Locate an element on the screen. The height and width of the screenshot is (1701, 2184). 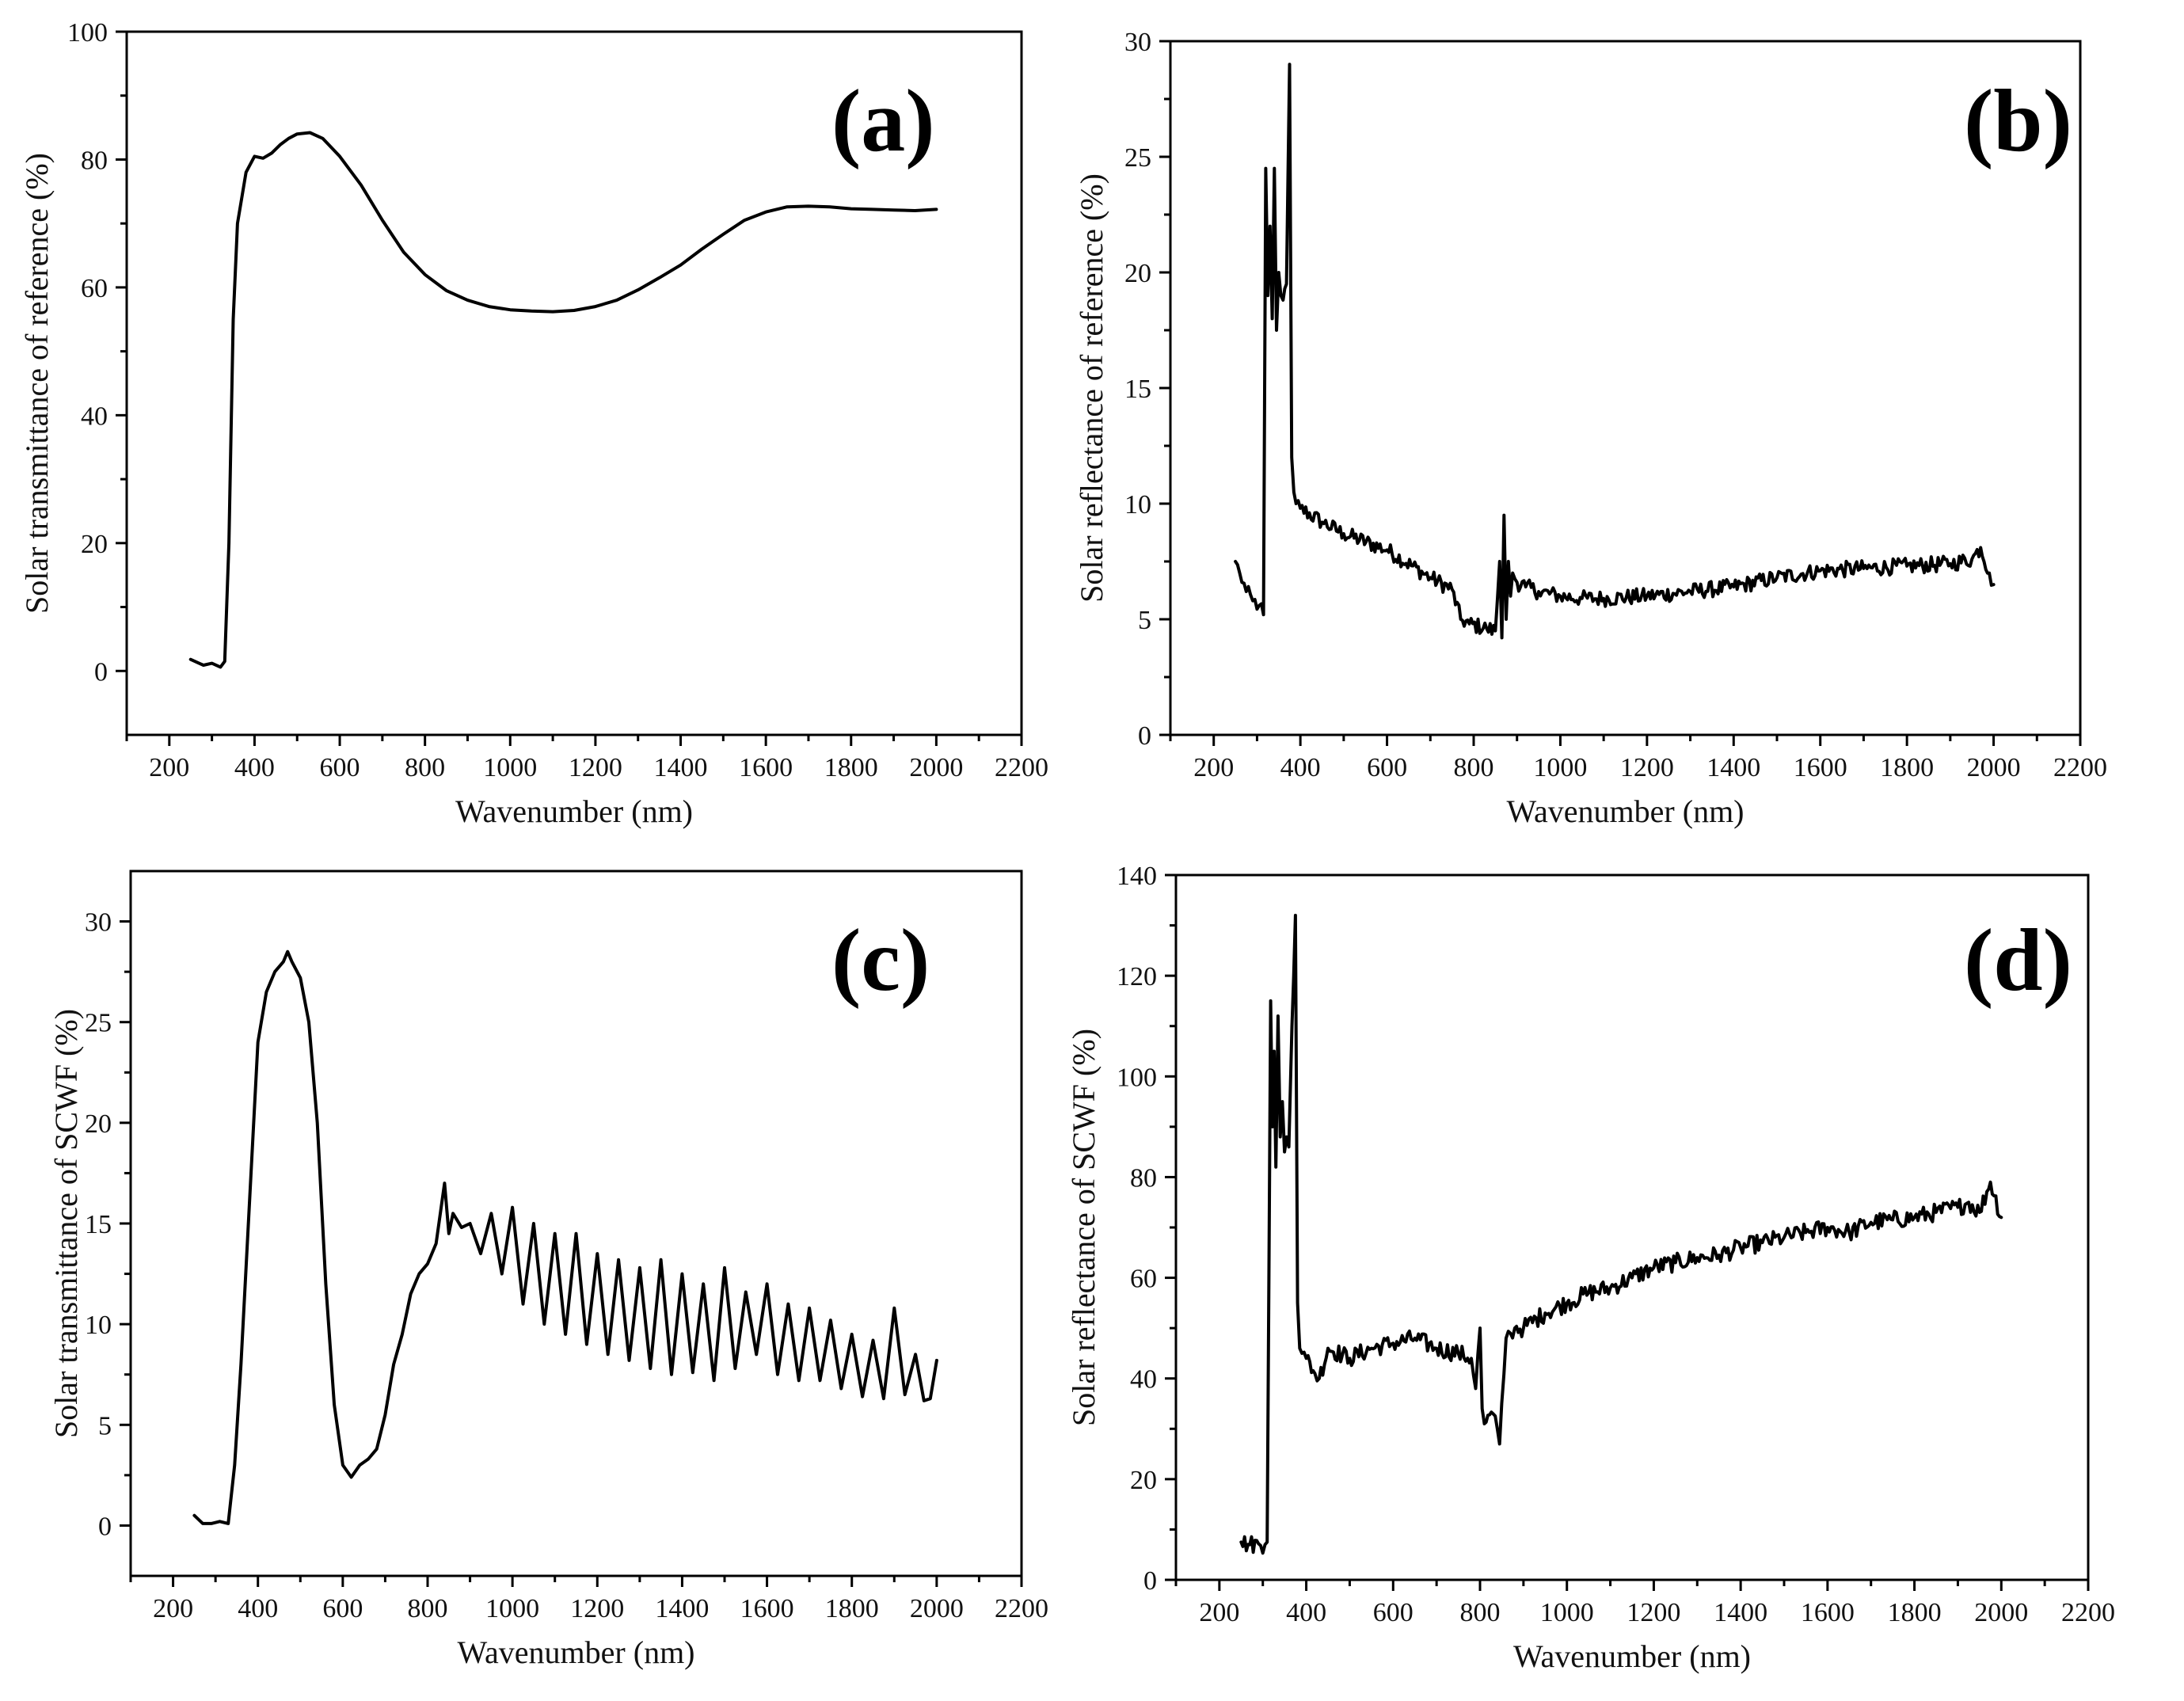
panel-label: (c) is located at coordinates (880, 960).